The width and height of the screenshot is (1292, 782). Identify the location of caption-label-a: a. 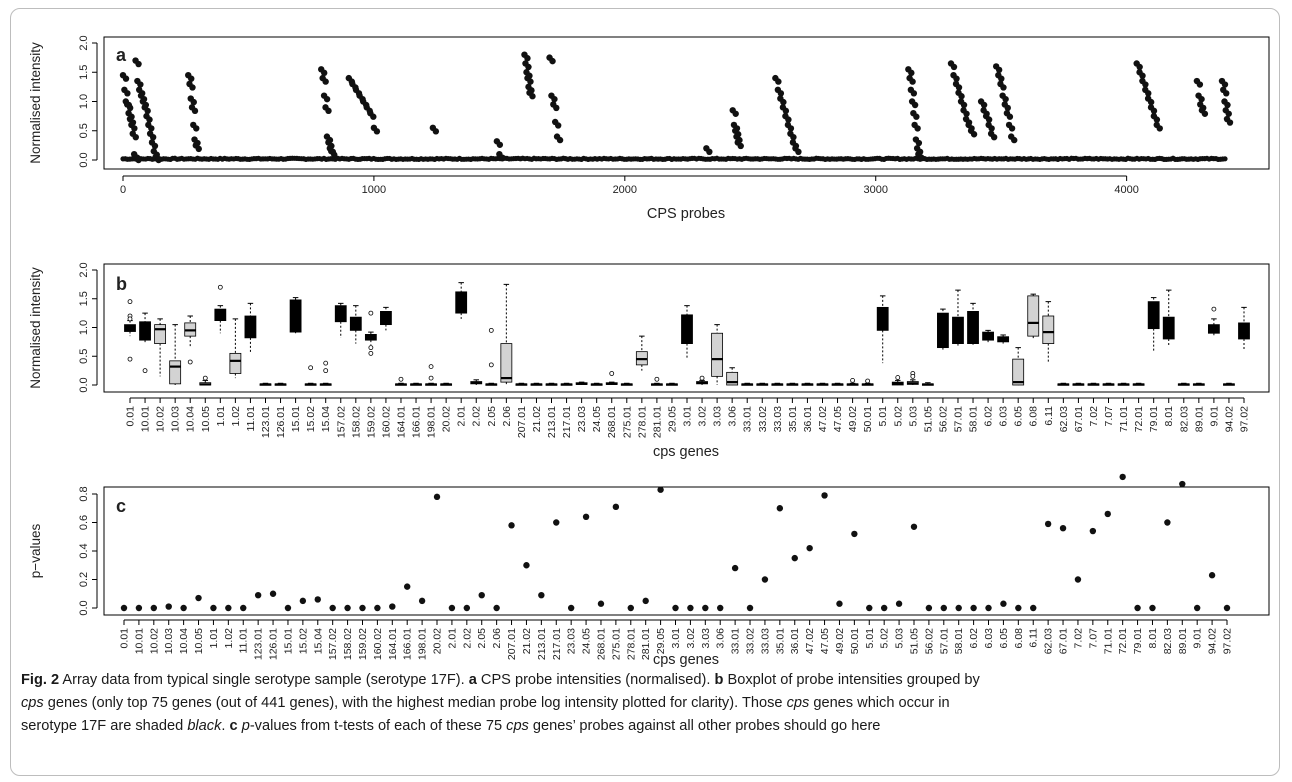
(472, 680).